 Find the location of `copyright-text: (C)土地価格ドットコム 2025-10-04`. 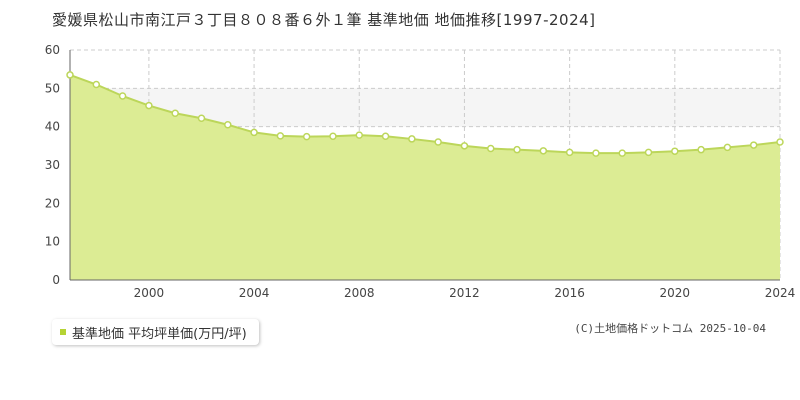

copyright-text: (C)土地価格ドットコム 2025-10-04 is located at coordinates (670, 328).